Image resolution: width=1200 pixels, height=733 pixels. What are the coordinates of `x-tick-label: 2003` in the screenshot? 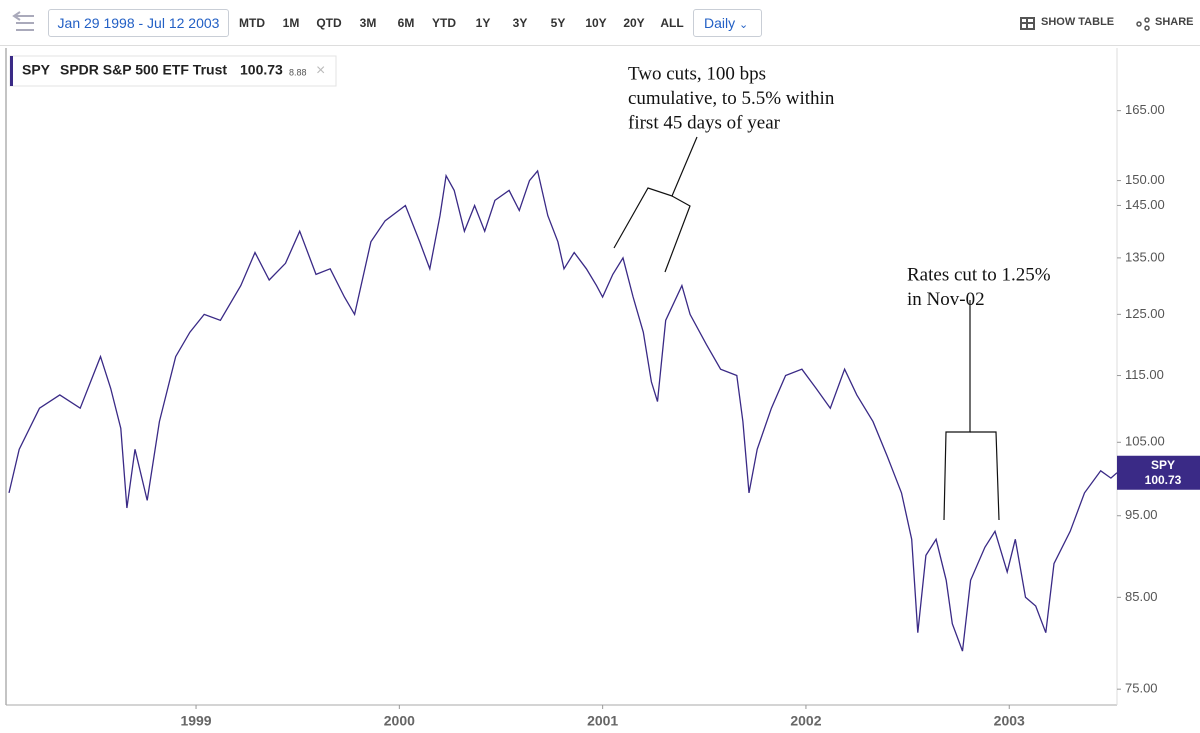 It's located at (1009, 721).